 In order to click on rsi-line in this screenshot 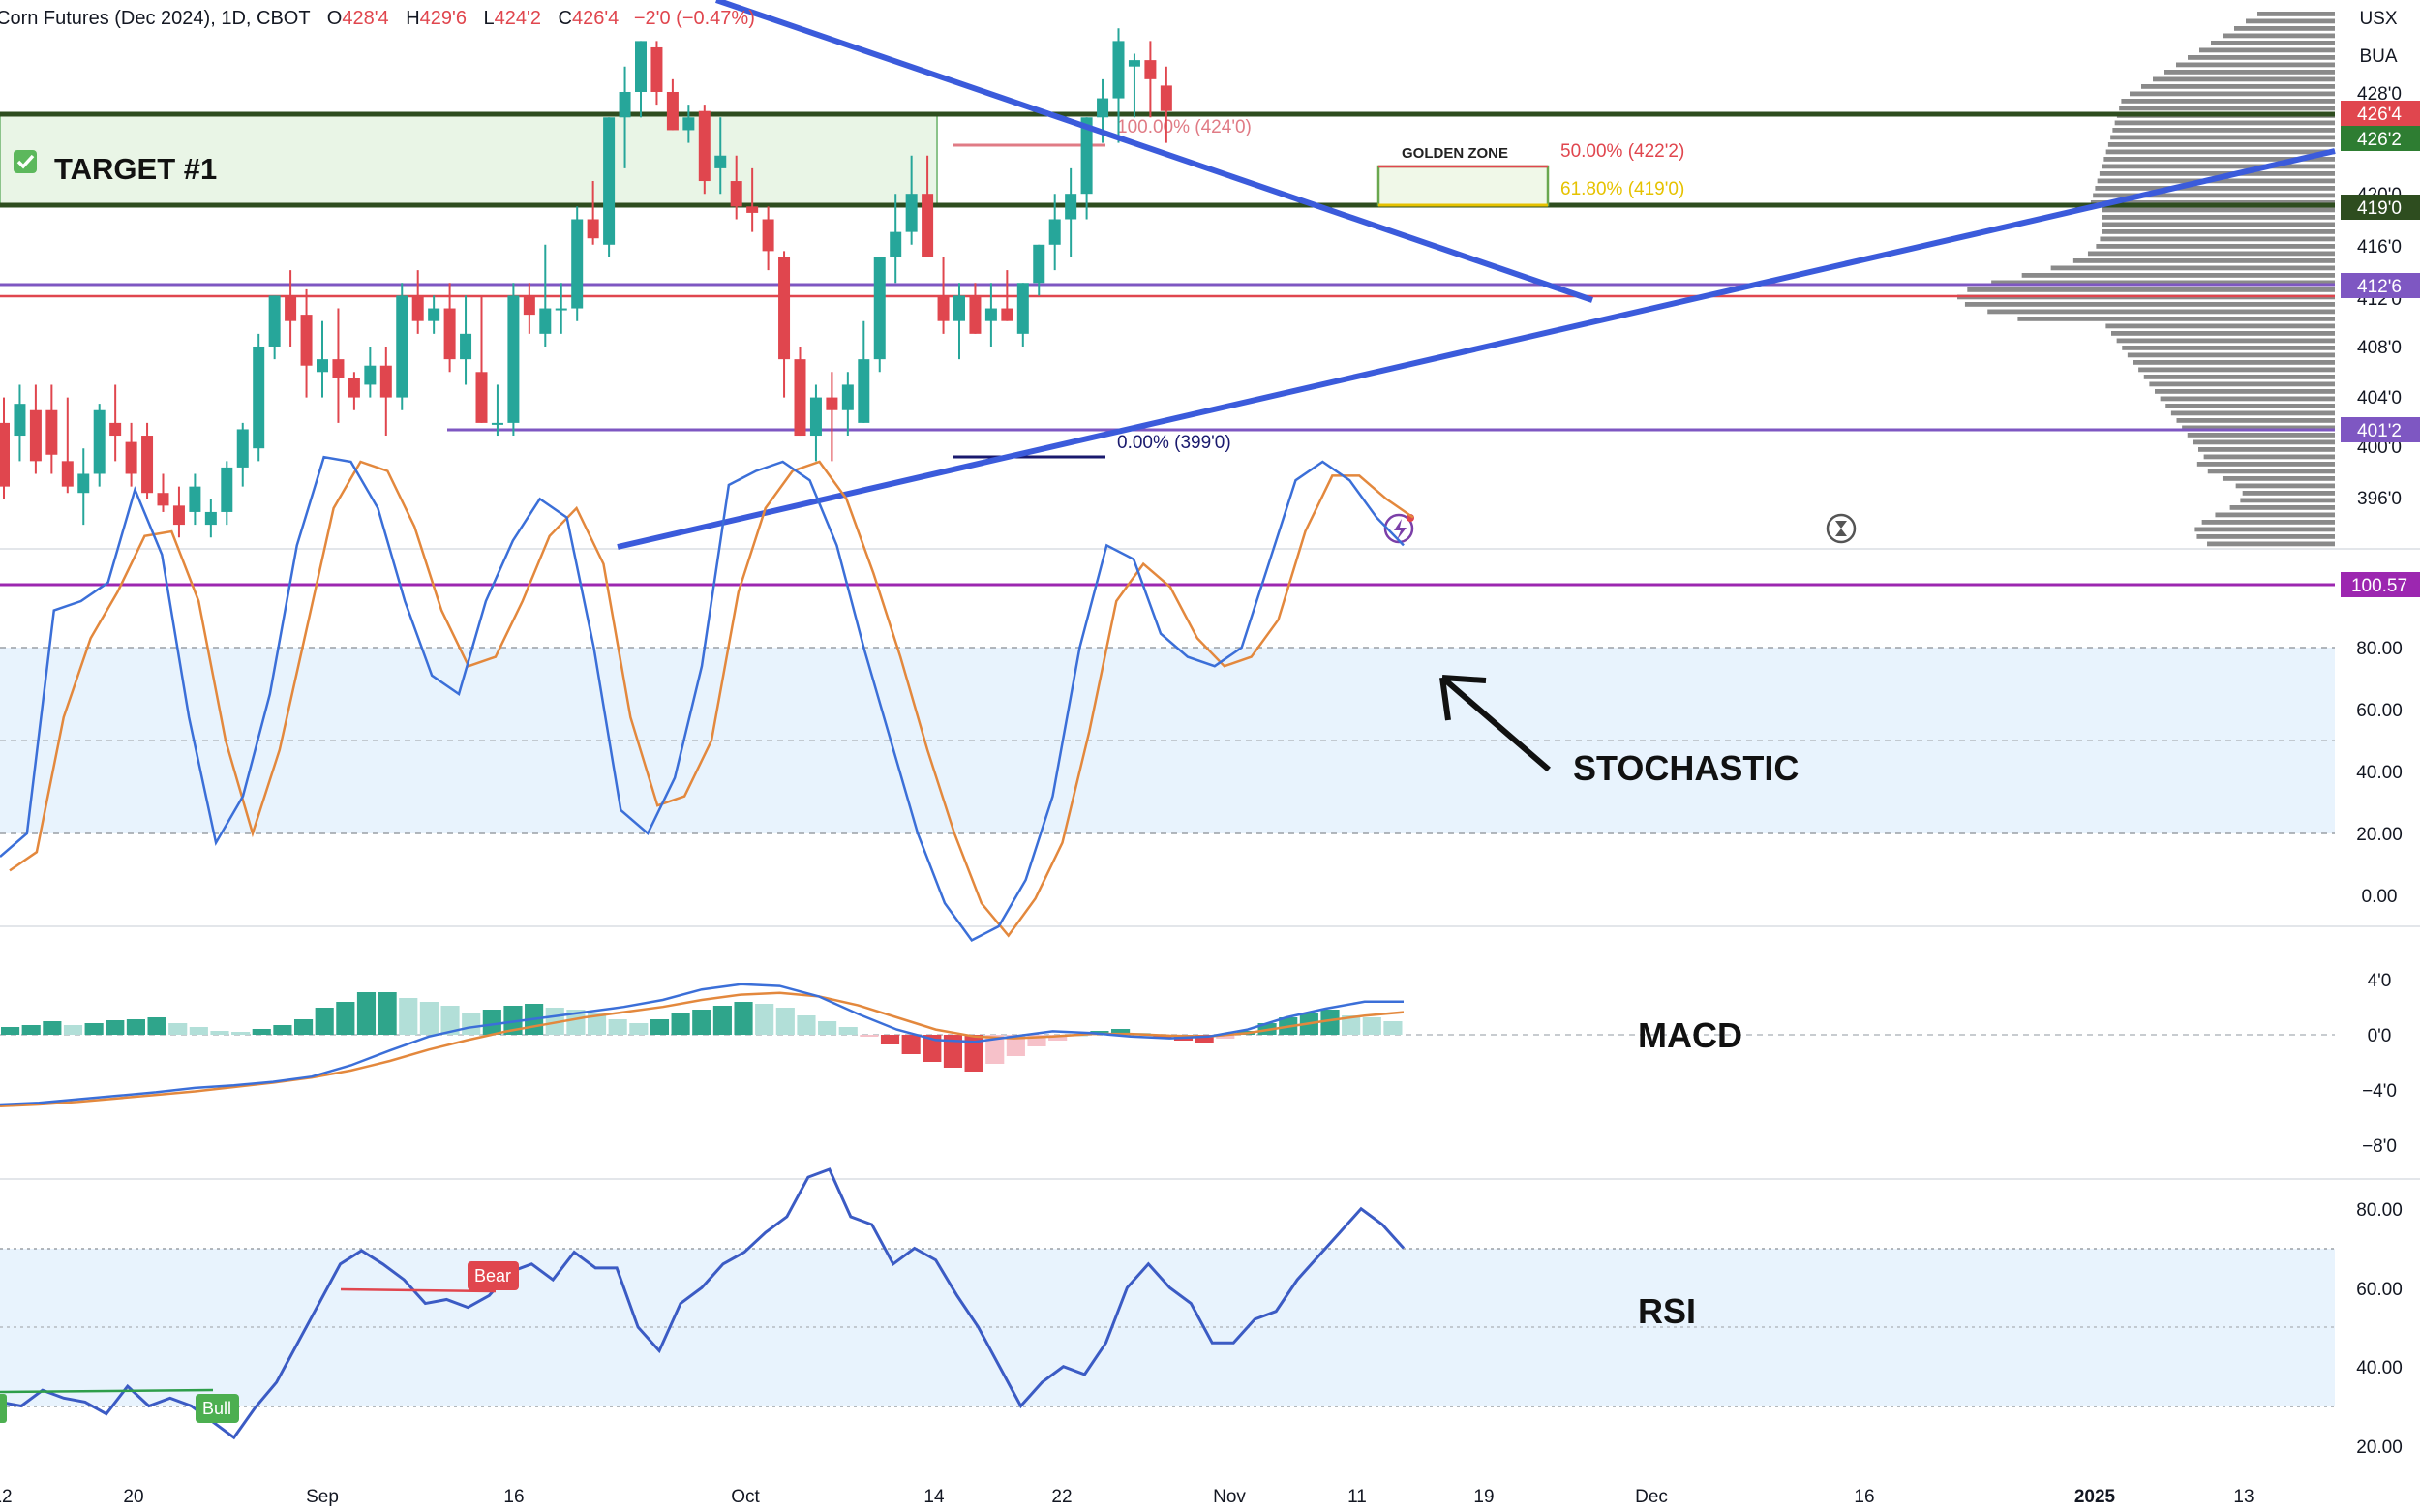, I will do `click(703, 1303)`.